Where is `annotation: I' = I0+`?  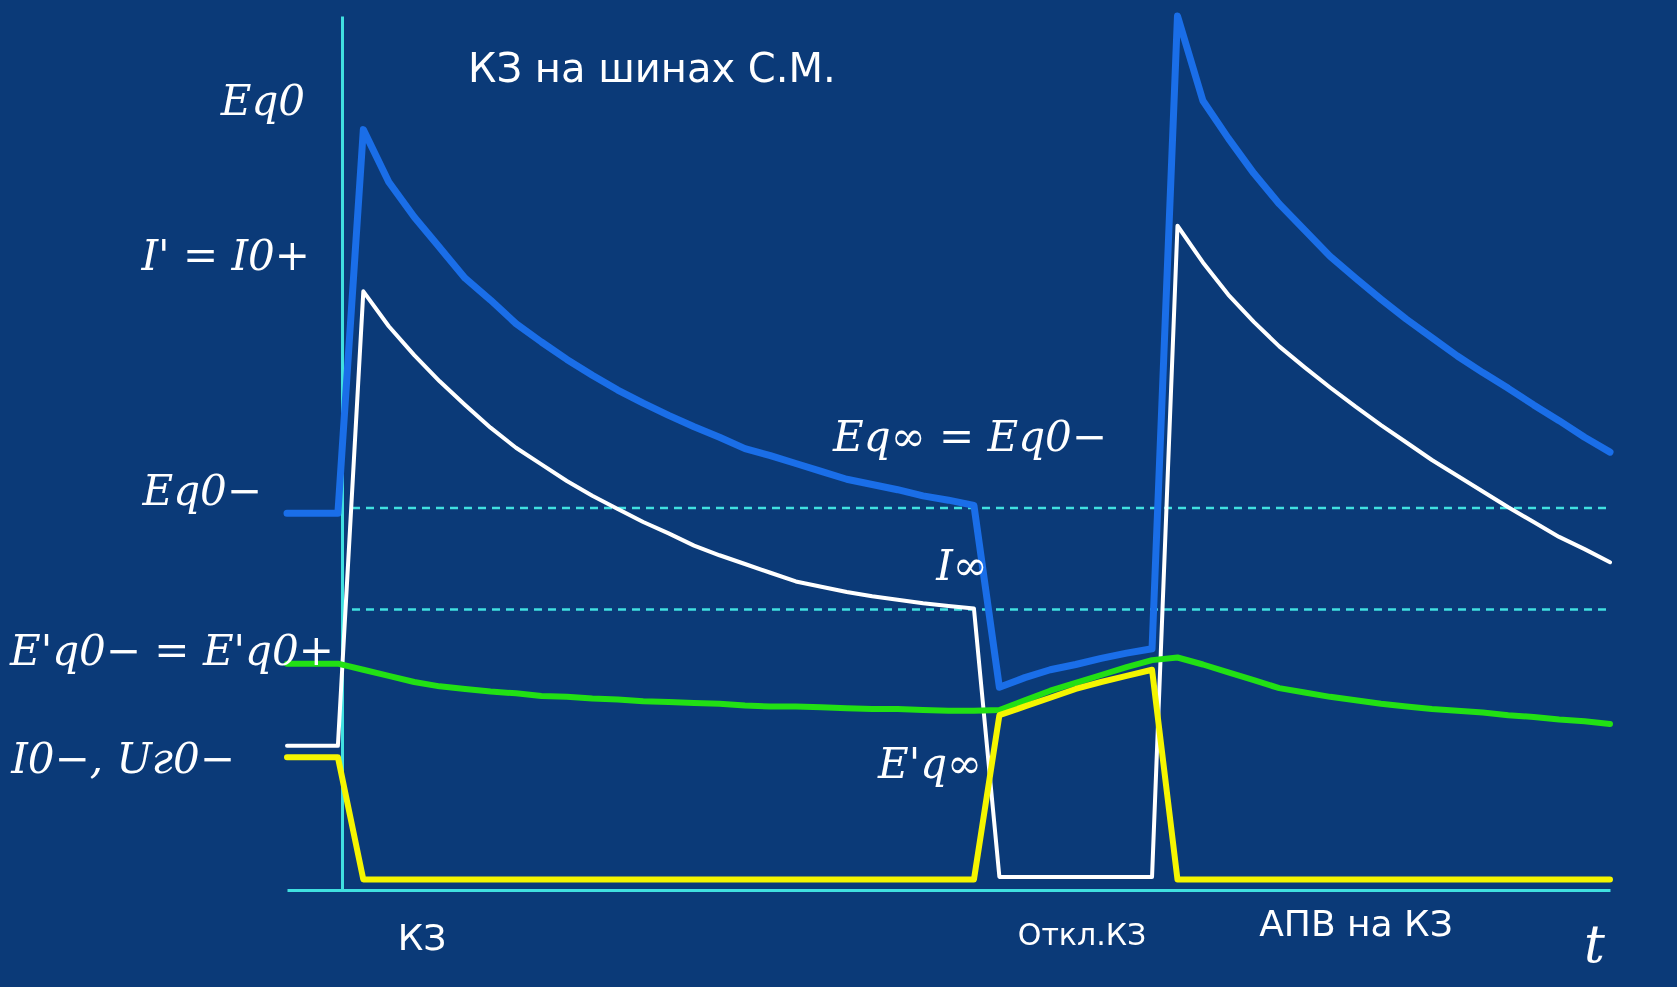
annotation: I' = I0+ is located at coordinates (225, 255).